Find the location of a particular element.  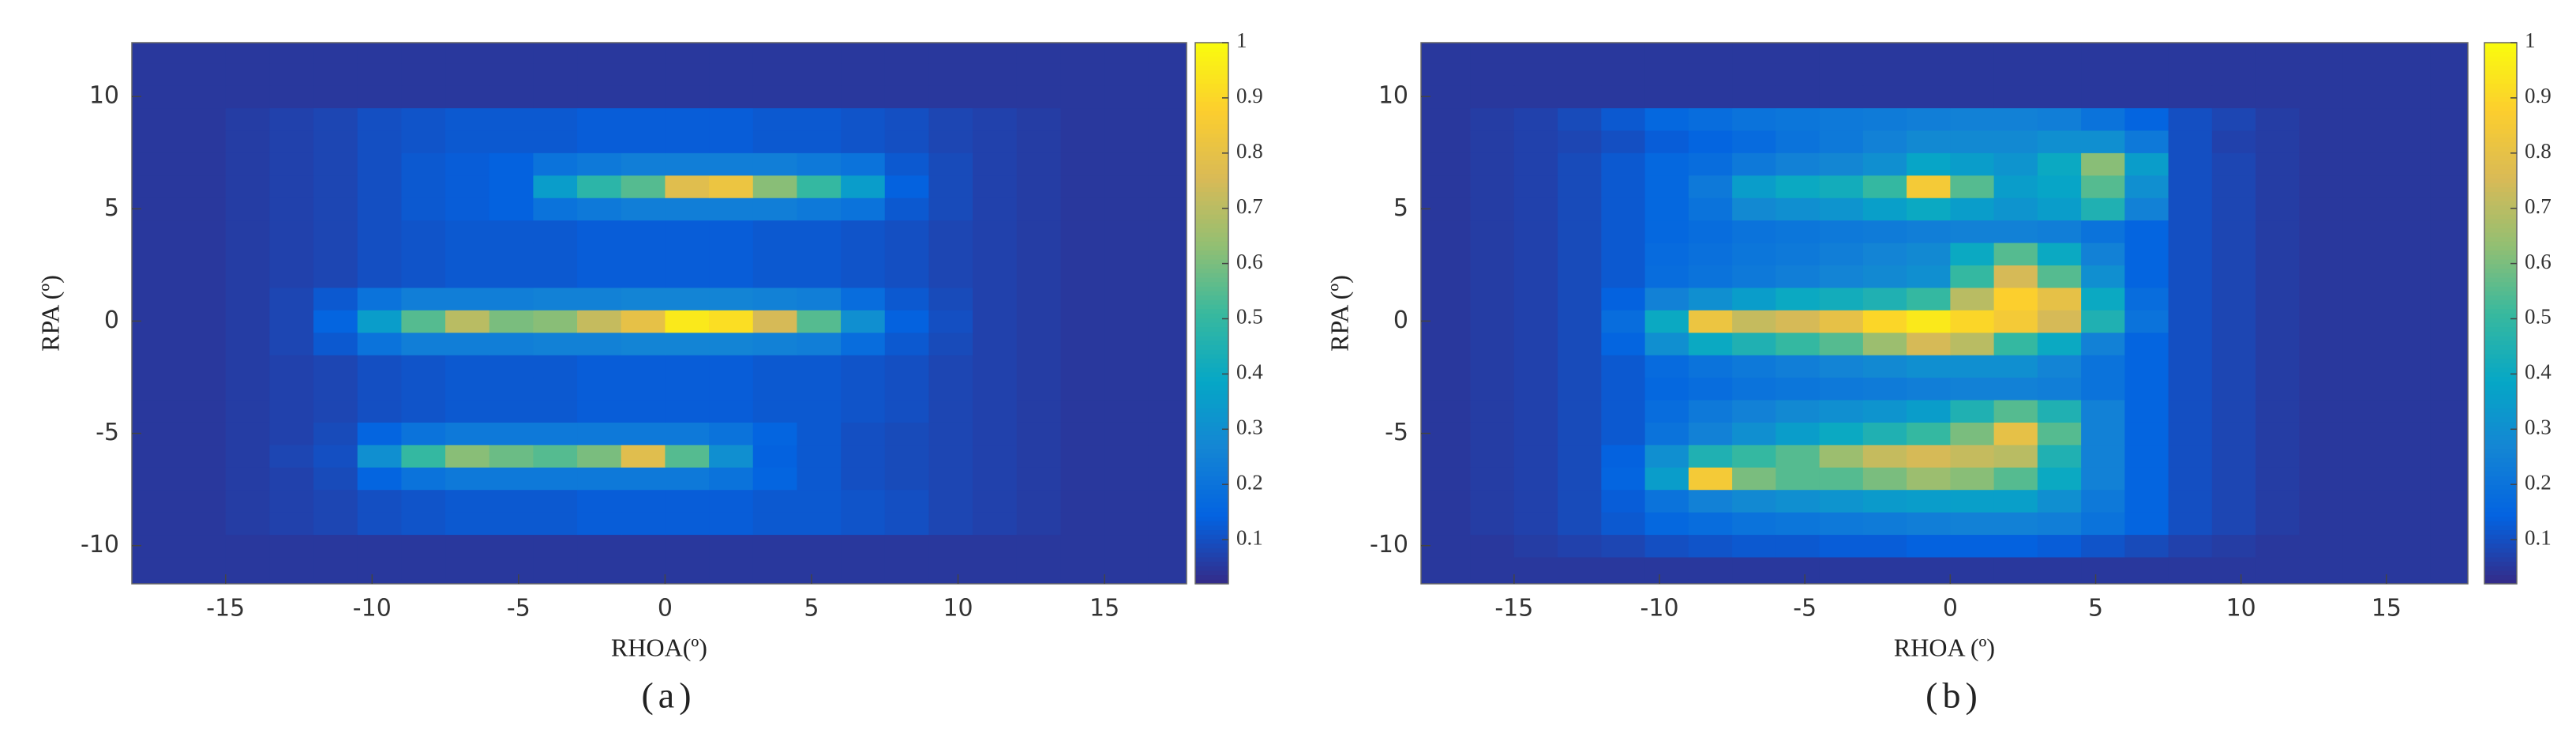

x-tick-label: 0 is located at coordinates (665, 609).